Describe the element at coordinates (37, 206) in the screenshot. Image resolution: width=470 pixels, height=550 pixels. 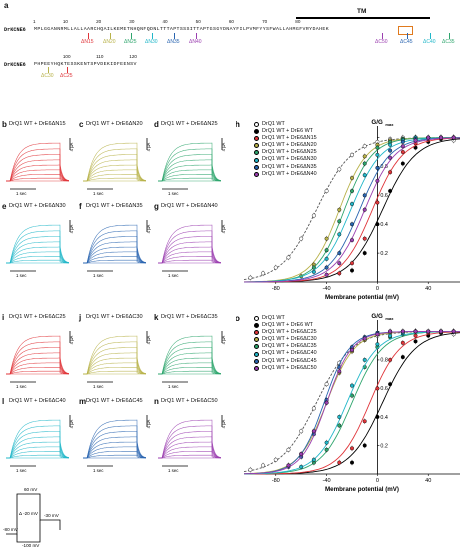
I see `trace-panel-title: DrQ1 WT + DrE6ΔN30` at that location.